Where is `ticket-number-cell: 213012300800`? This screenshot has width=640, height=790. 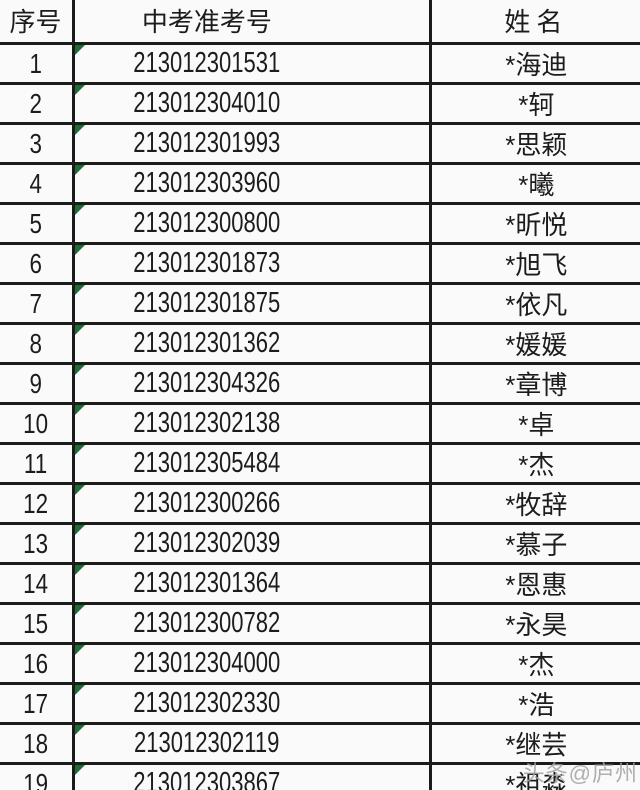 ticket-number-cell: 213012300800 is located at coordinates (252, 223).